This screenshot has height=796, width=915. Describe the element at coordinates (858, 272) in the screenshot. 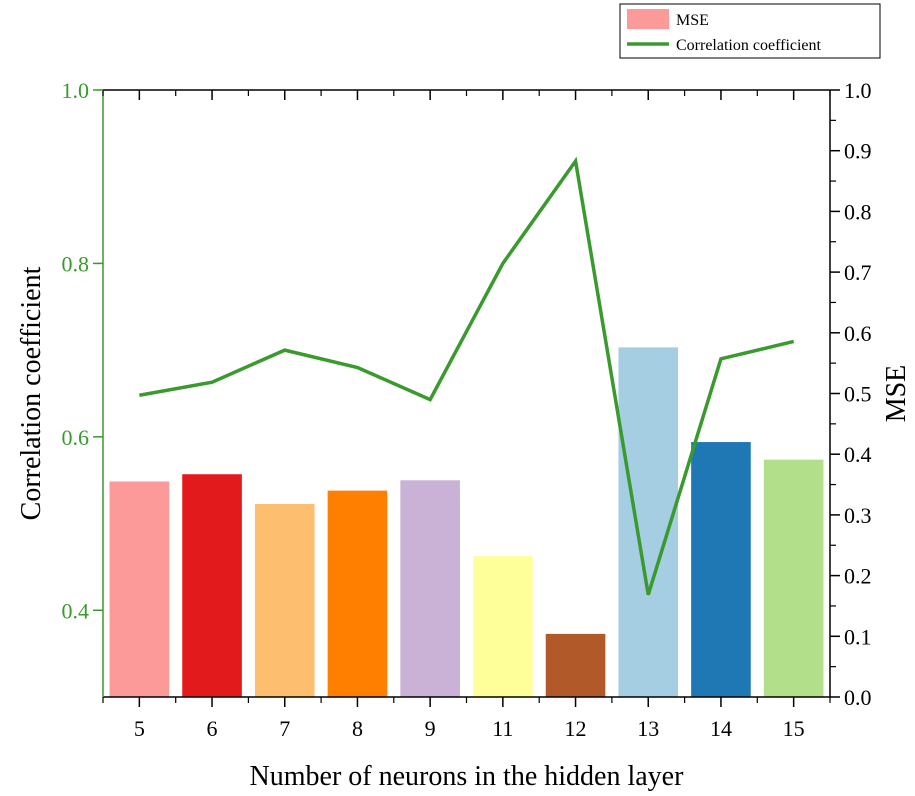

I see `right-y-tick-label: 0.7` at that location.